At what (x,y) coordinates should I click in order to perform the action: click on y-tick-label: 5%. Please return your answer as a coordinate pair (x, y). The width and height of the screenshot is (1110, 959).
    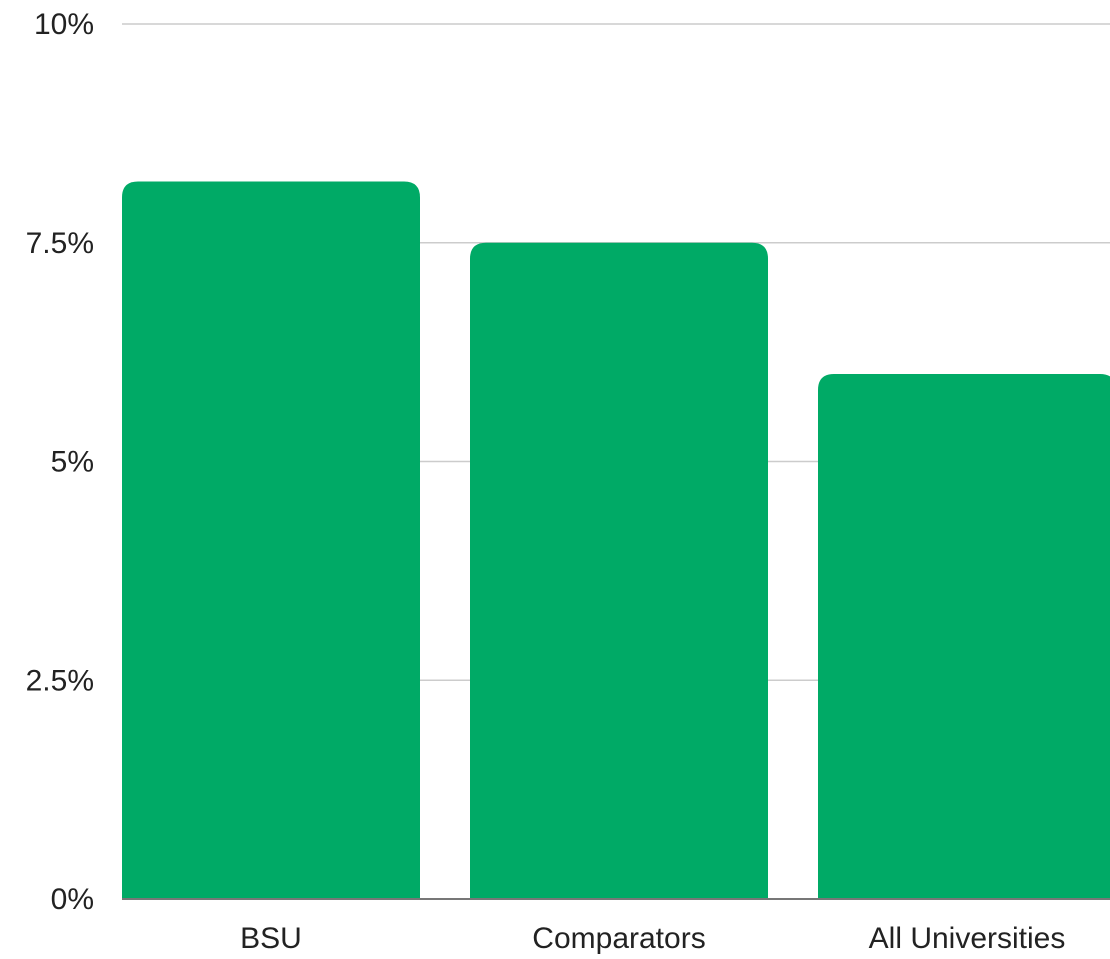
    Looking at the image, I should click on (72, 462).